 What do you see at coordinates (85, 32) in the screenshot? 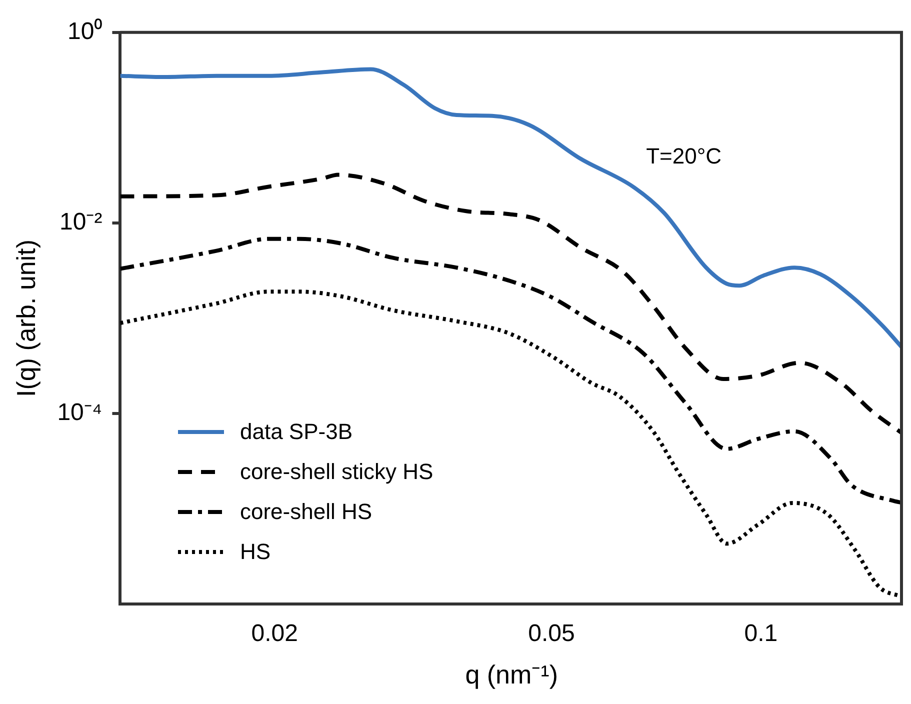
I see `y-tick-label: 10⁰` at bounding box center [85, 32].